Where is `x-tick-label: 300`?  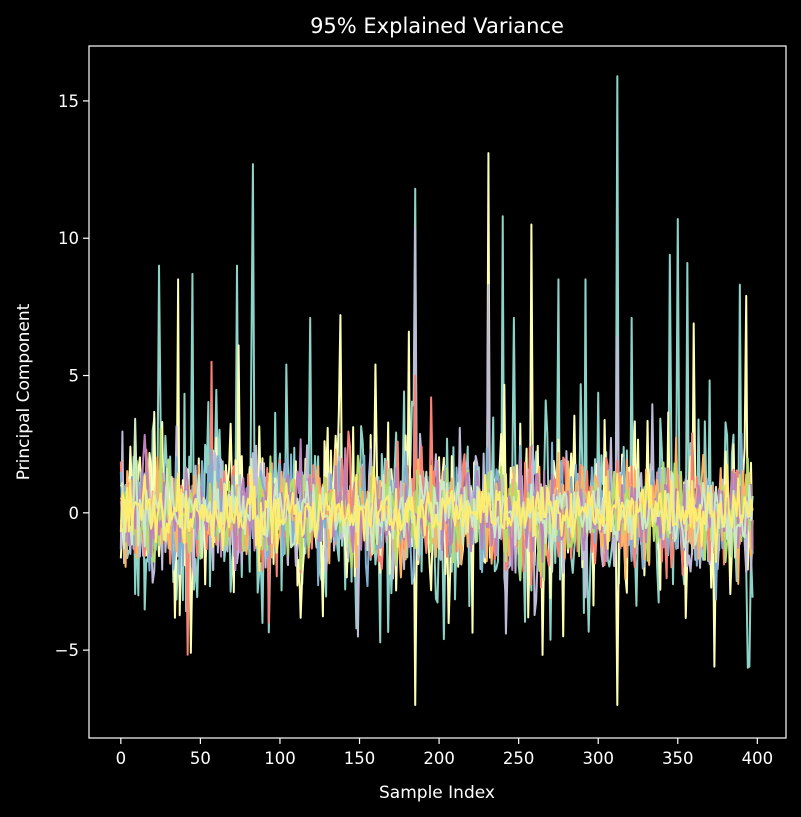
x-tick-label: 300 is located at coordinates (598, 758).